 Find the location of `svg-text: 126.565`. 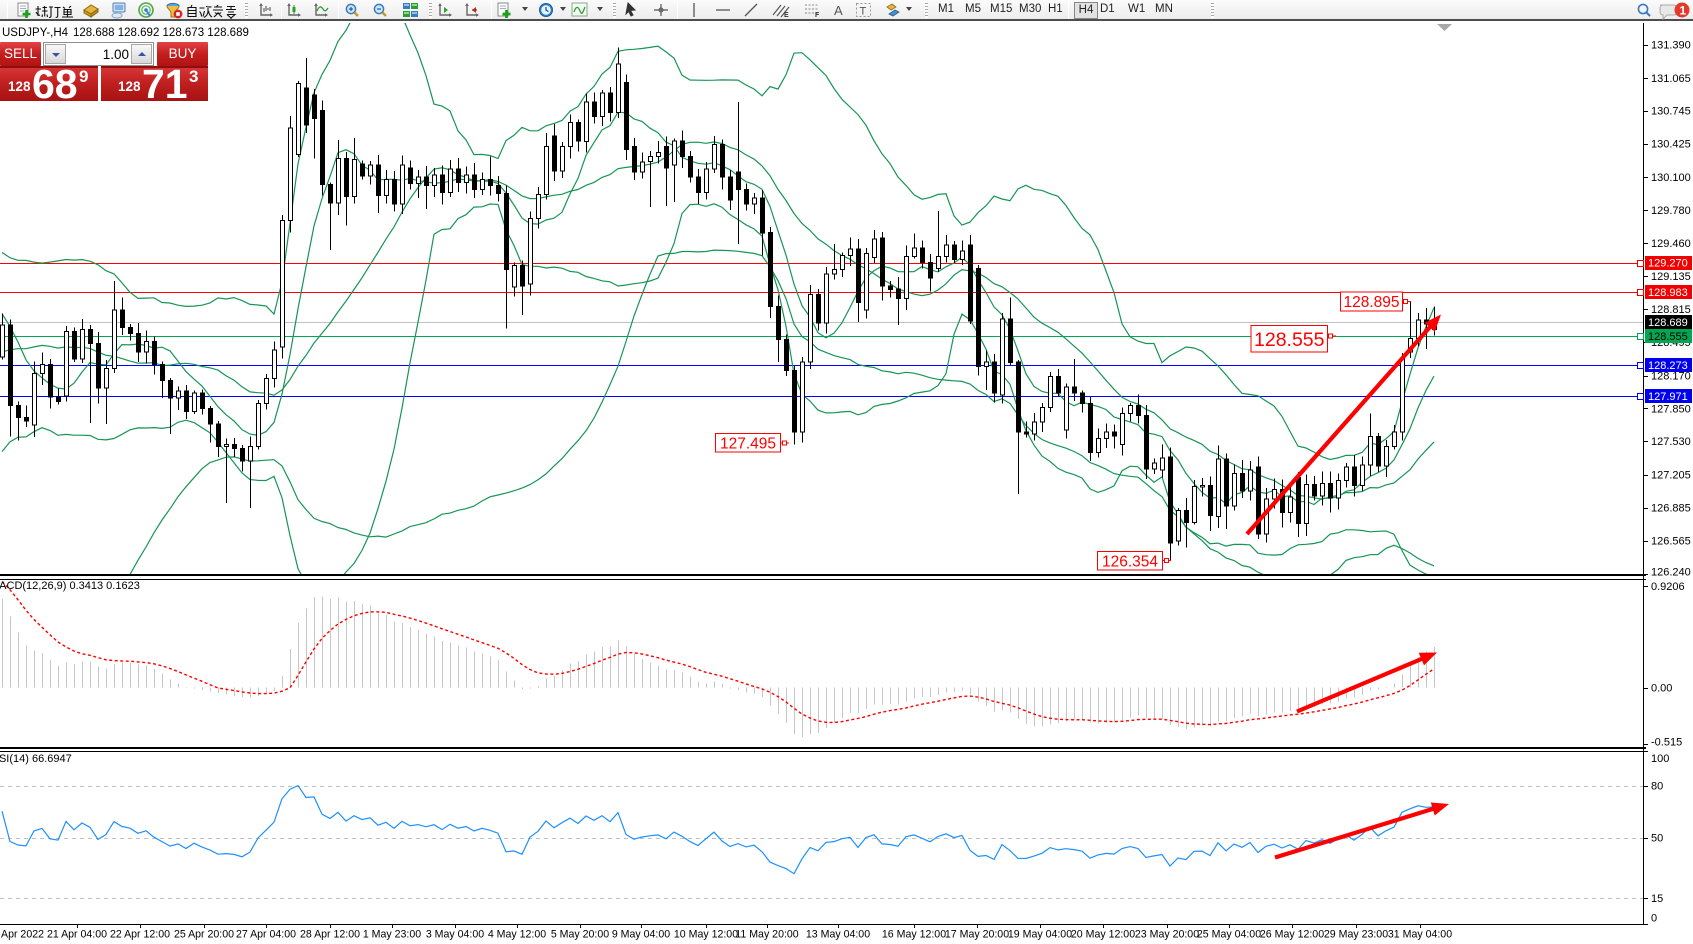

svg-text: 126.565 is located at coordinates (1671, 541).